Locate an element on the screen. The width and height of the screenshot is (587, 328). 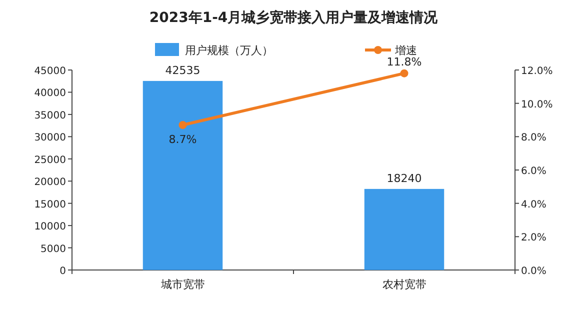
y2-tick-label: 2.0% is located at coordinates (533, 238).